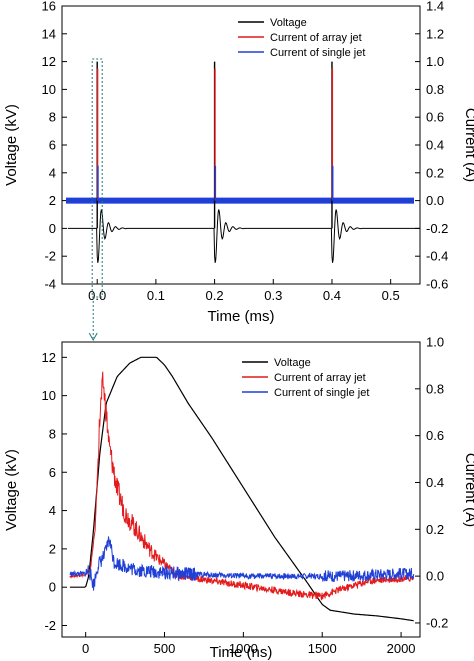  What do you see at coordinates (85, 648) in the screenshot?
I see `x-tick-label: 0` at bounding box center [85, 648].